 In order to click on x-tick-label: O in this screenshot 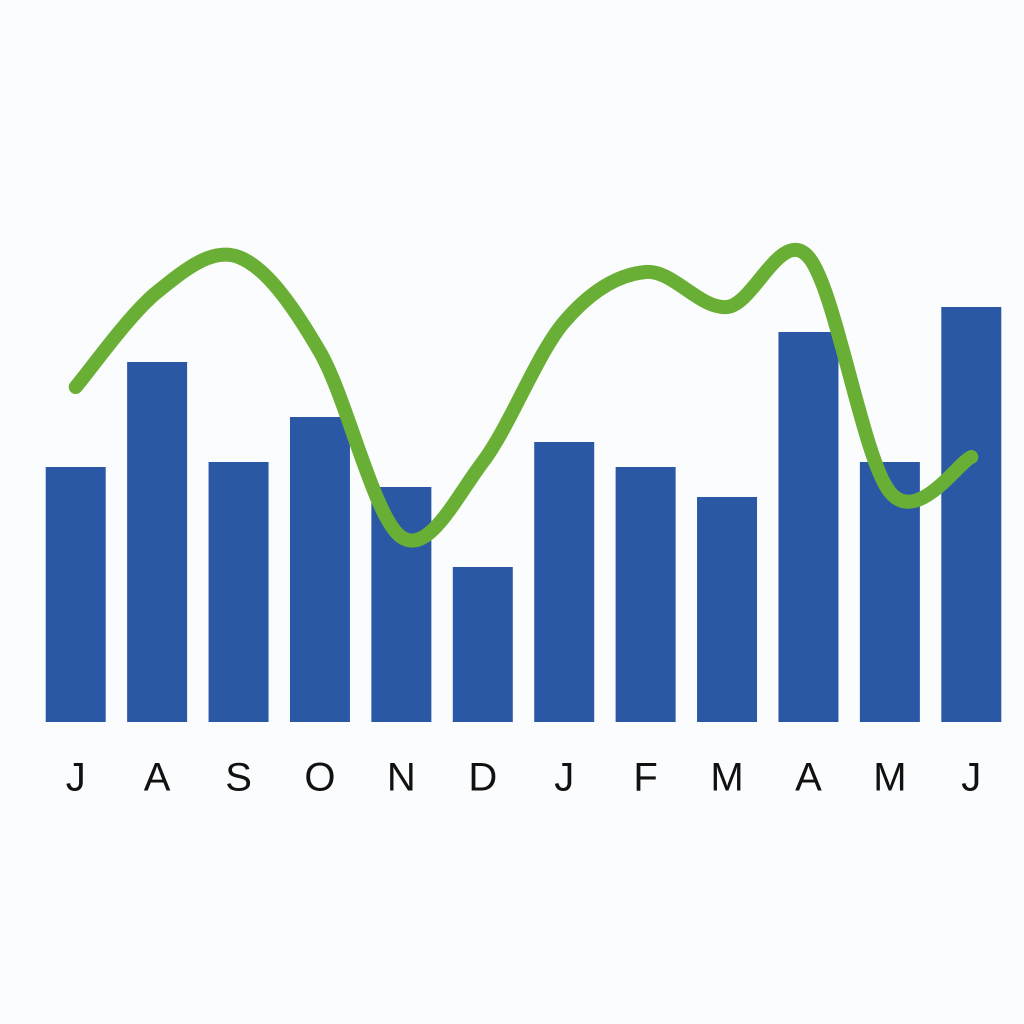, I will do `click(319, 778)`.